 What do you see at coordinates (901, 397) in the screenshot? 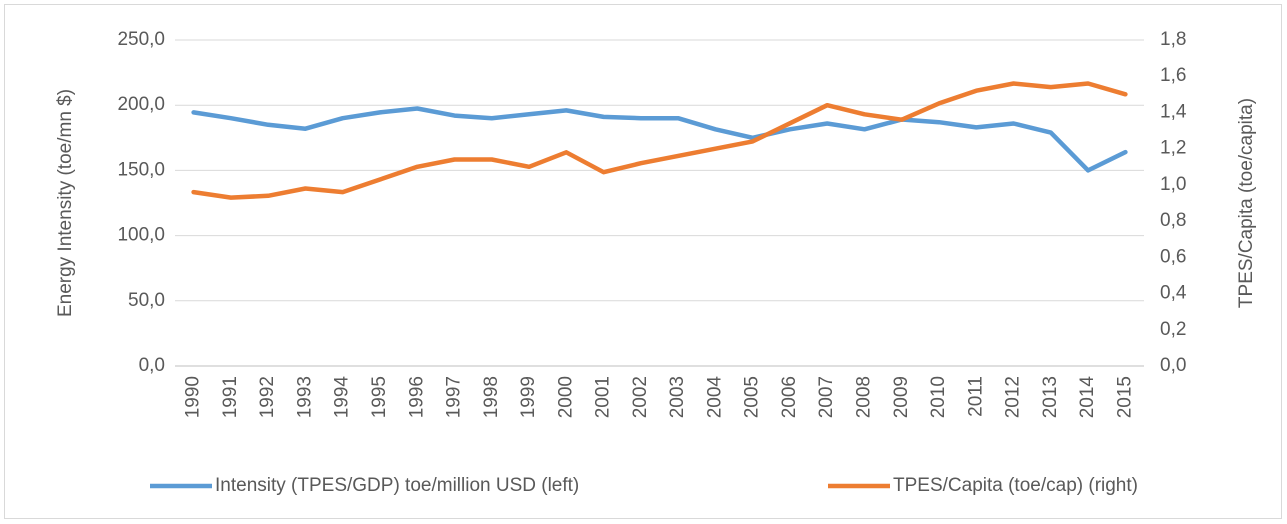
I see `x-tick-label: 2009` at bounding box center [901, 397].